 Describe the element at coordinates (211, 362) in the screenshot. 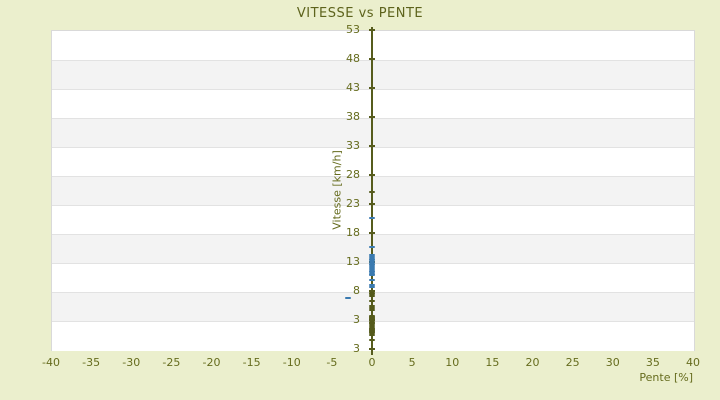

I see `x-tick-label: -20` at that location.